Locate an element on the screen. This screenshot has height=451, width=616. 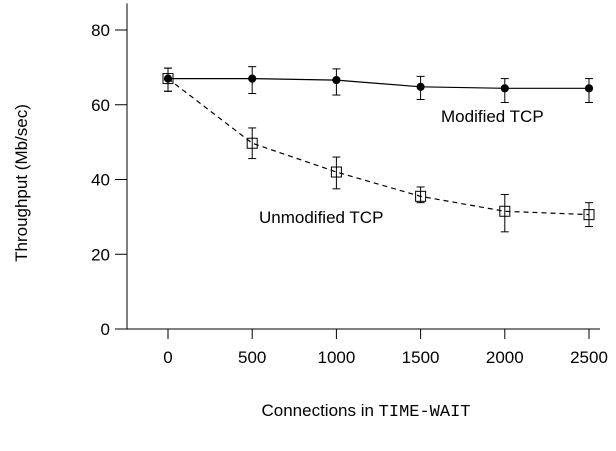
x-tick-label: 500 is located at coordinates (252, 357).